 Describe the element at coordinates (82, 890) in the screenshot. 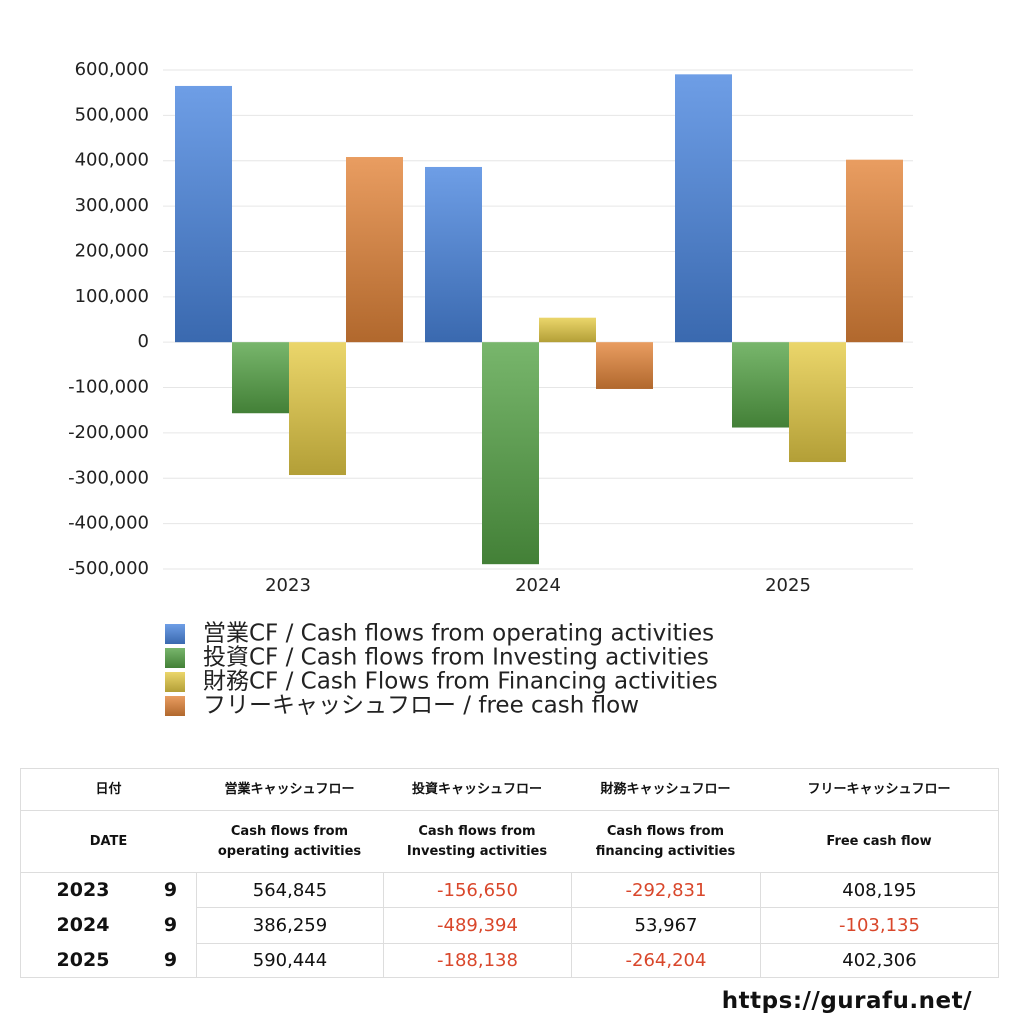

I see `table-cell: 2023` at that location.